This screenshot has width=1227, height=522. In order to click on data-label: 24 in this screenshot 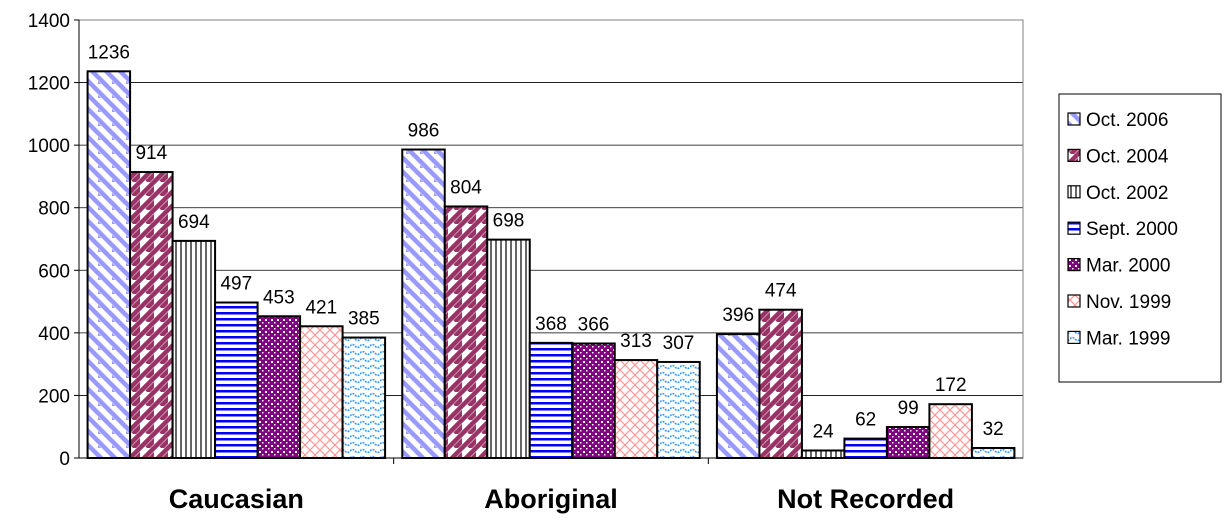, I will do `click(824, 431)`.